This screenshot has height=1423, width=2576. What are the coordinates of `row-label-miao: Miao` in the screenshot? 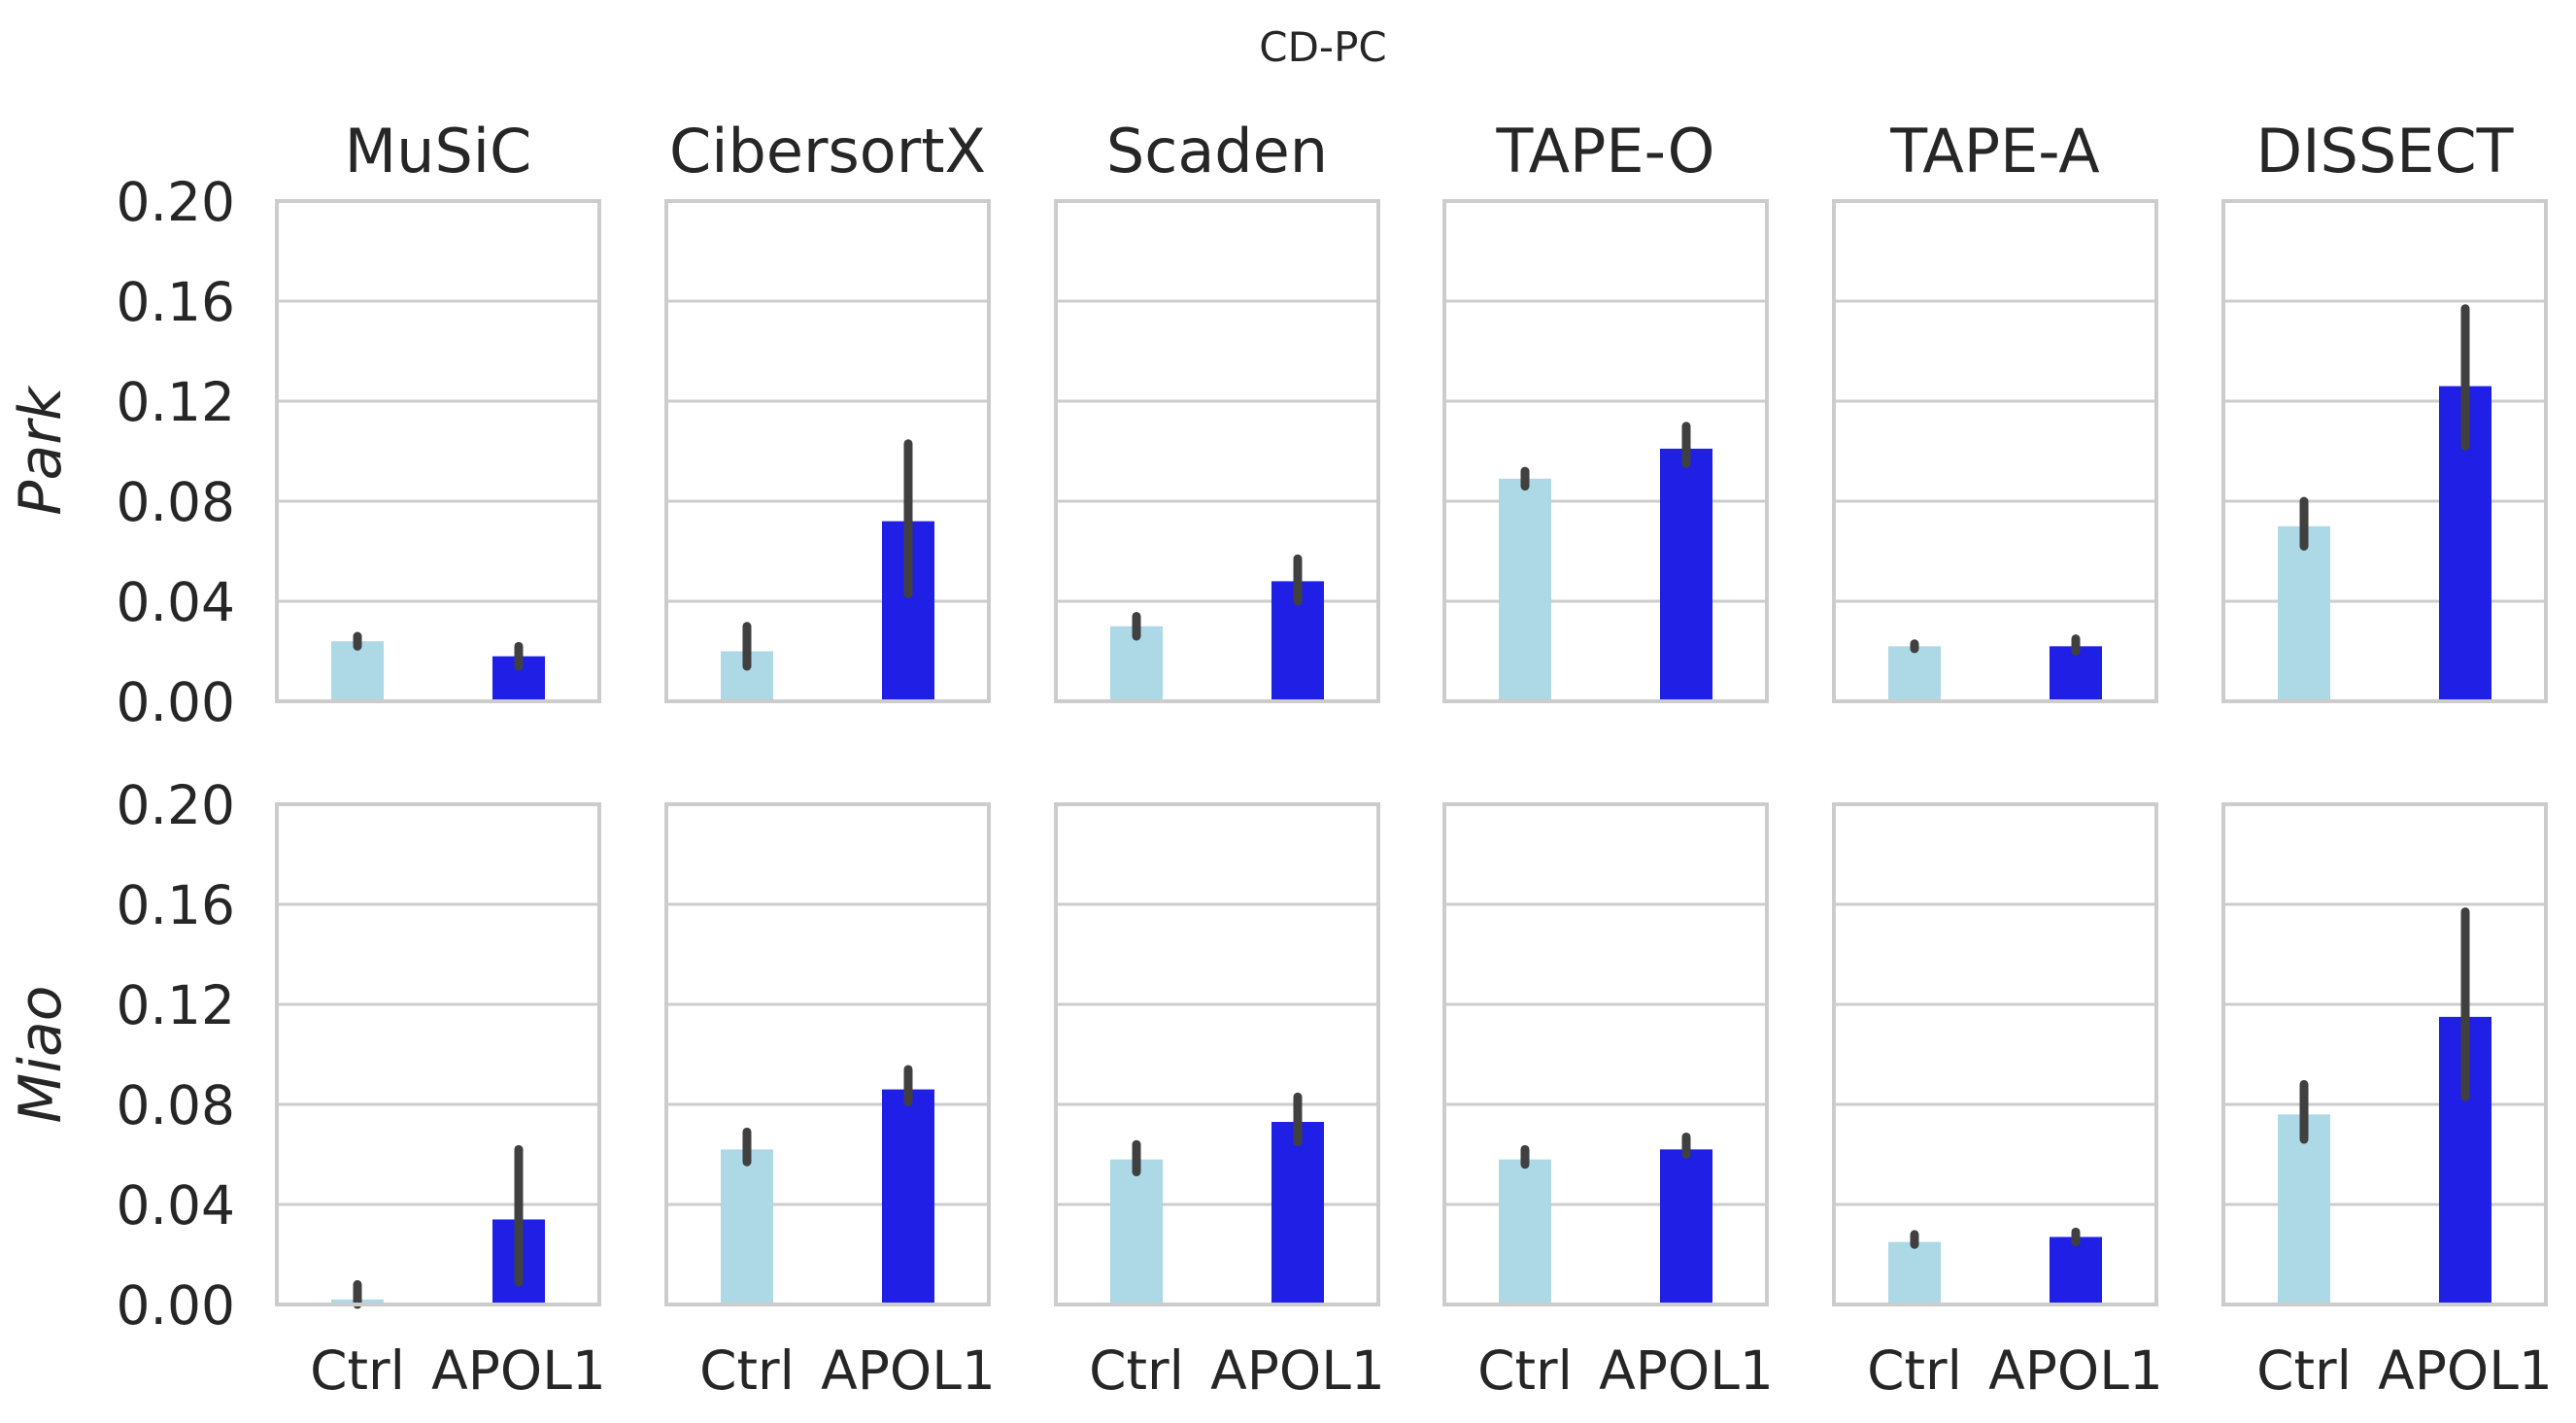 It's located at (41, 1055).